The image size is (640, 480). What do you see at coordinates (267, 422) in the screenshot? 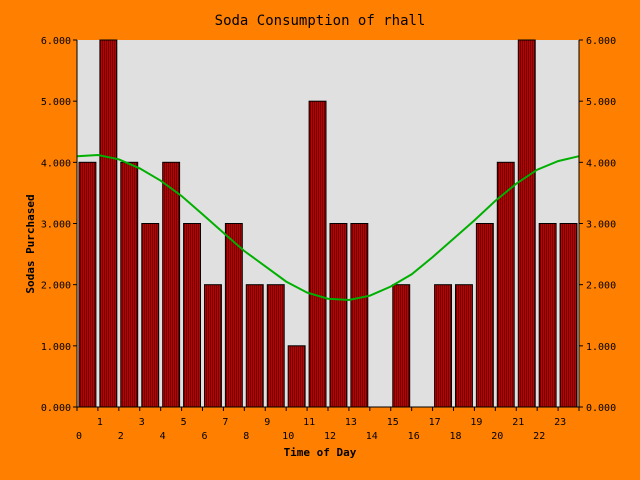
I see `x-tick-label: 9` at bounding box center [267, 422].